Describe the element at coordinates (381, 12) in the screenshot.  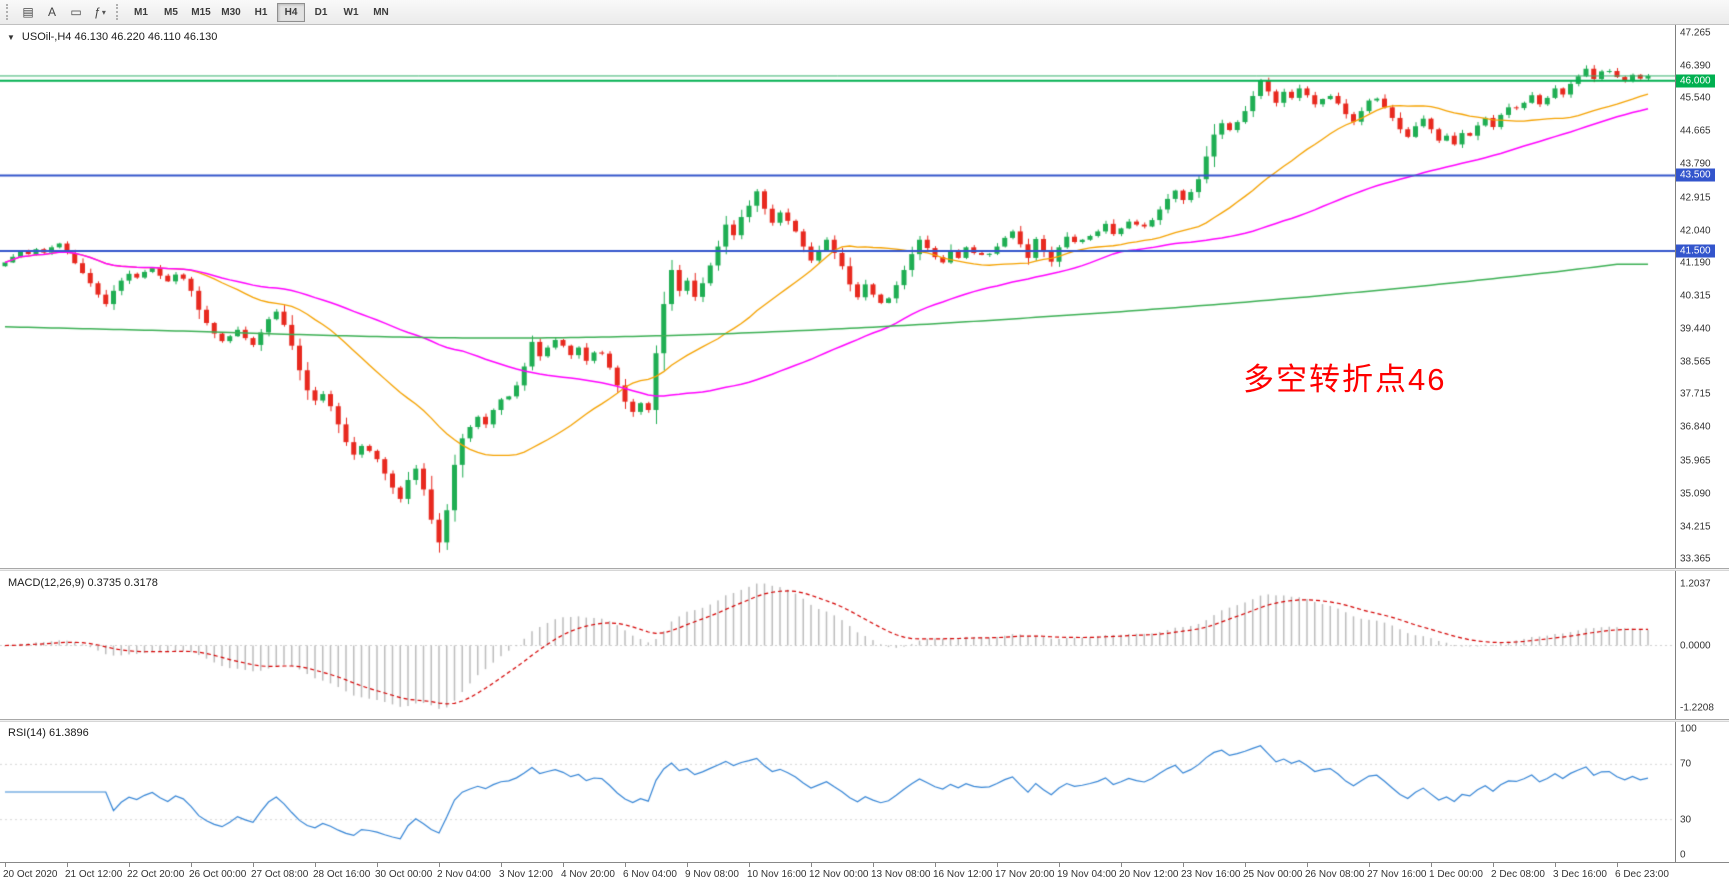
I see `timeframe-button-mn: MN` at that location.